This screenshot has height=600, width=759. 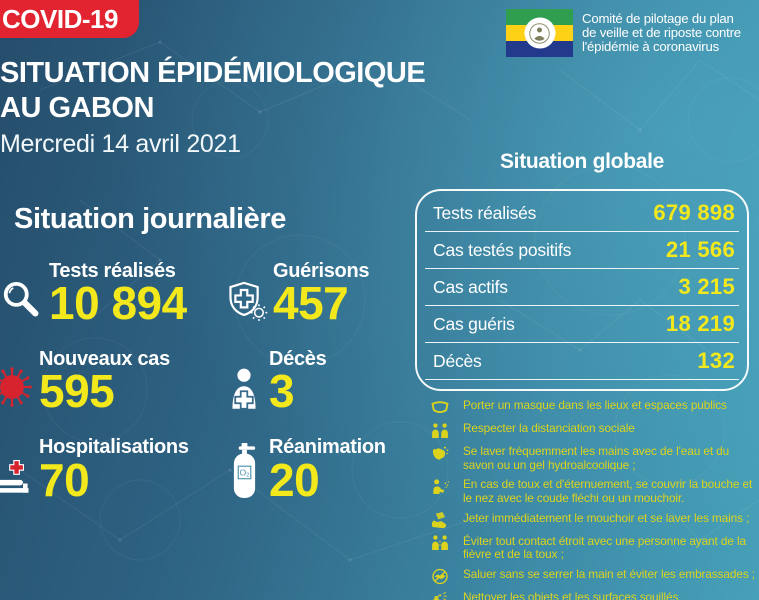 What do you see at coordinates (650, 47) in the screenshot?
I see `committee-line-3: l'épidémie à coronavirus` at bounding box center [650, 47].